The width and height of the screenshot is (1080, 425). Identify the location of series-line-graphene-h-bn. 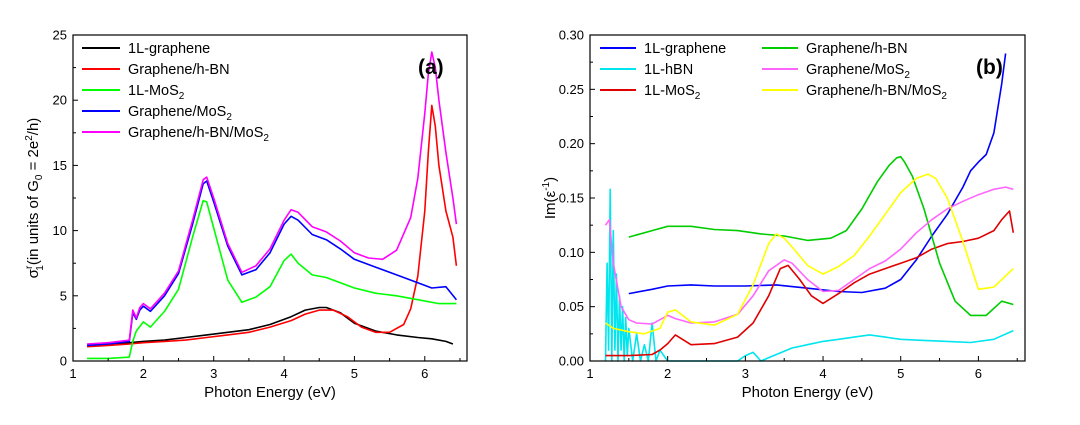
(821, 236).